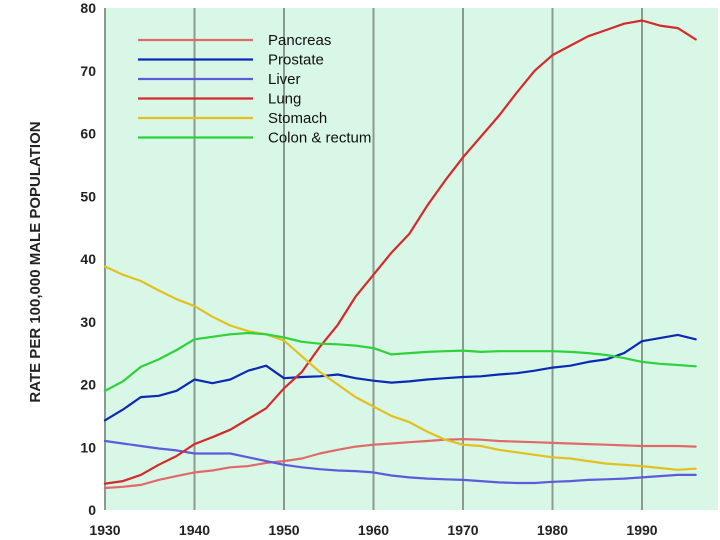 The height and width of the screenshot is (540, 720). What do you see at coordinates (299, 40) in the screenshot?
I see `legend-label: Pancreas` at bounding box center [299, 40].